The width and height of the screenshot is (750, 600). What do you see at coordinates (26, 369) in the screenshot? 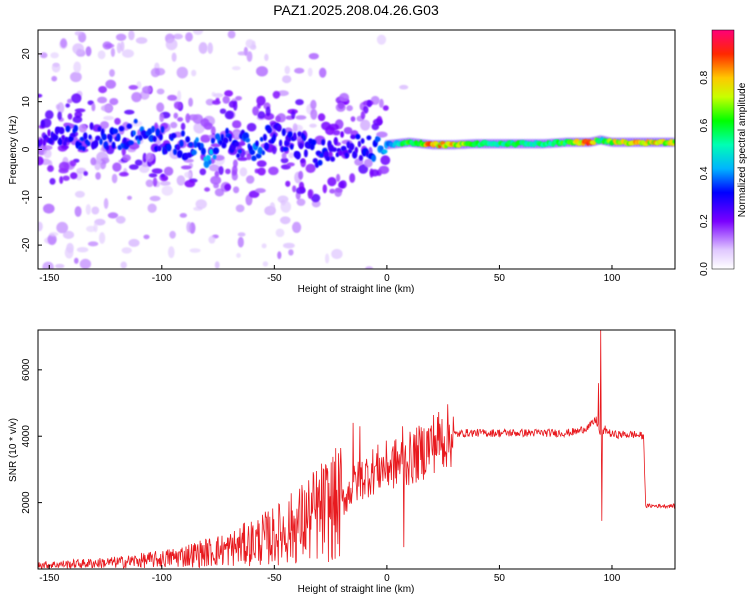
I see `y-tick-label: 6000` at bounding box center [26, 369].